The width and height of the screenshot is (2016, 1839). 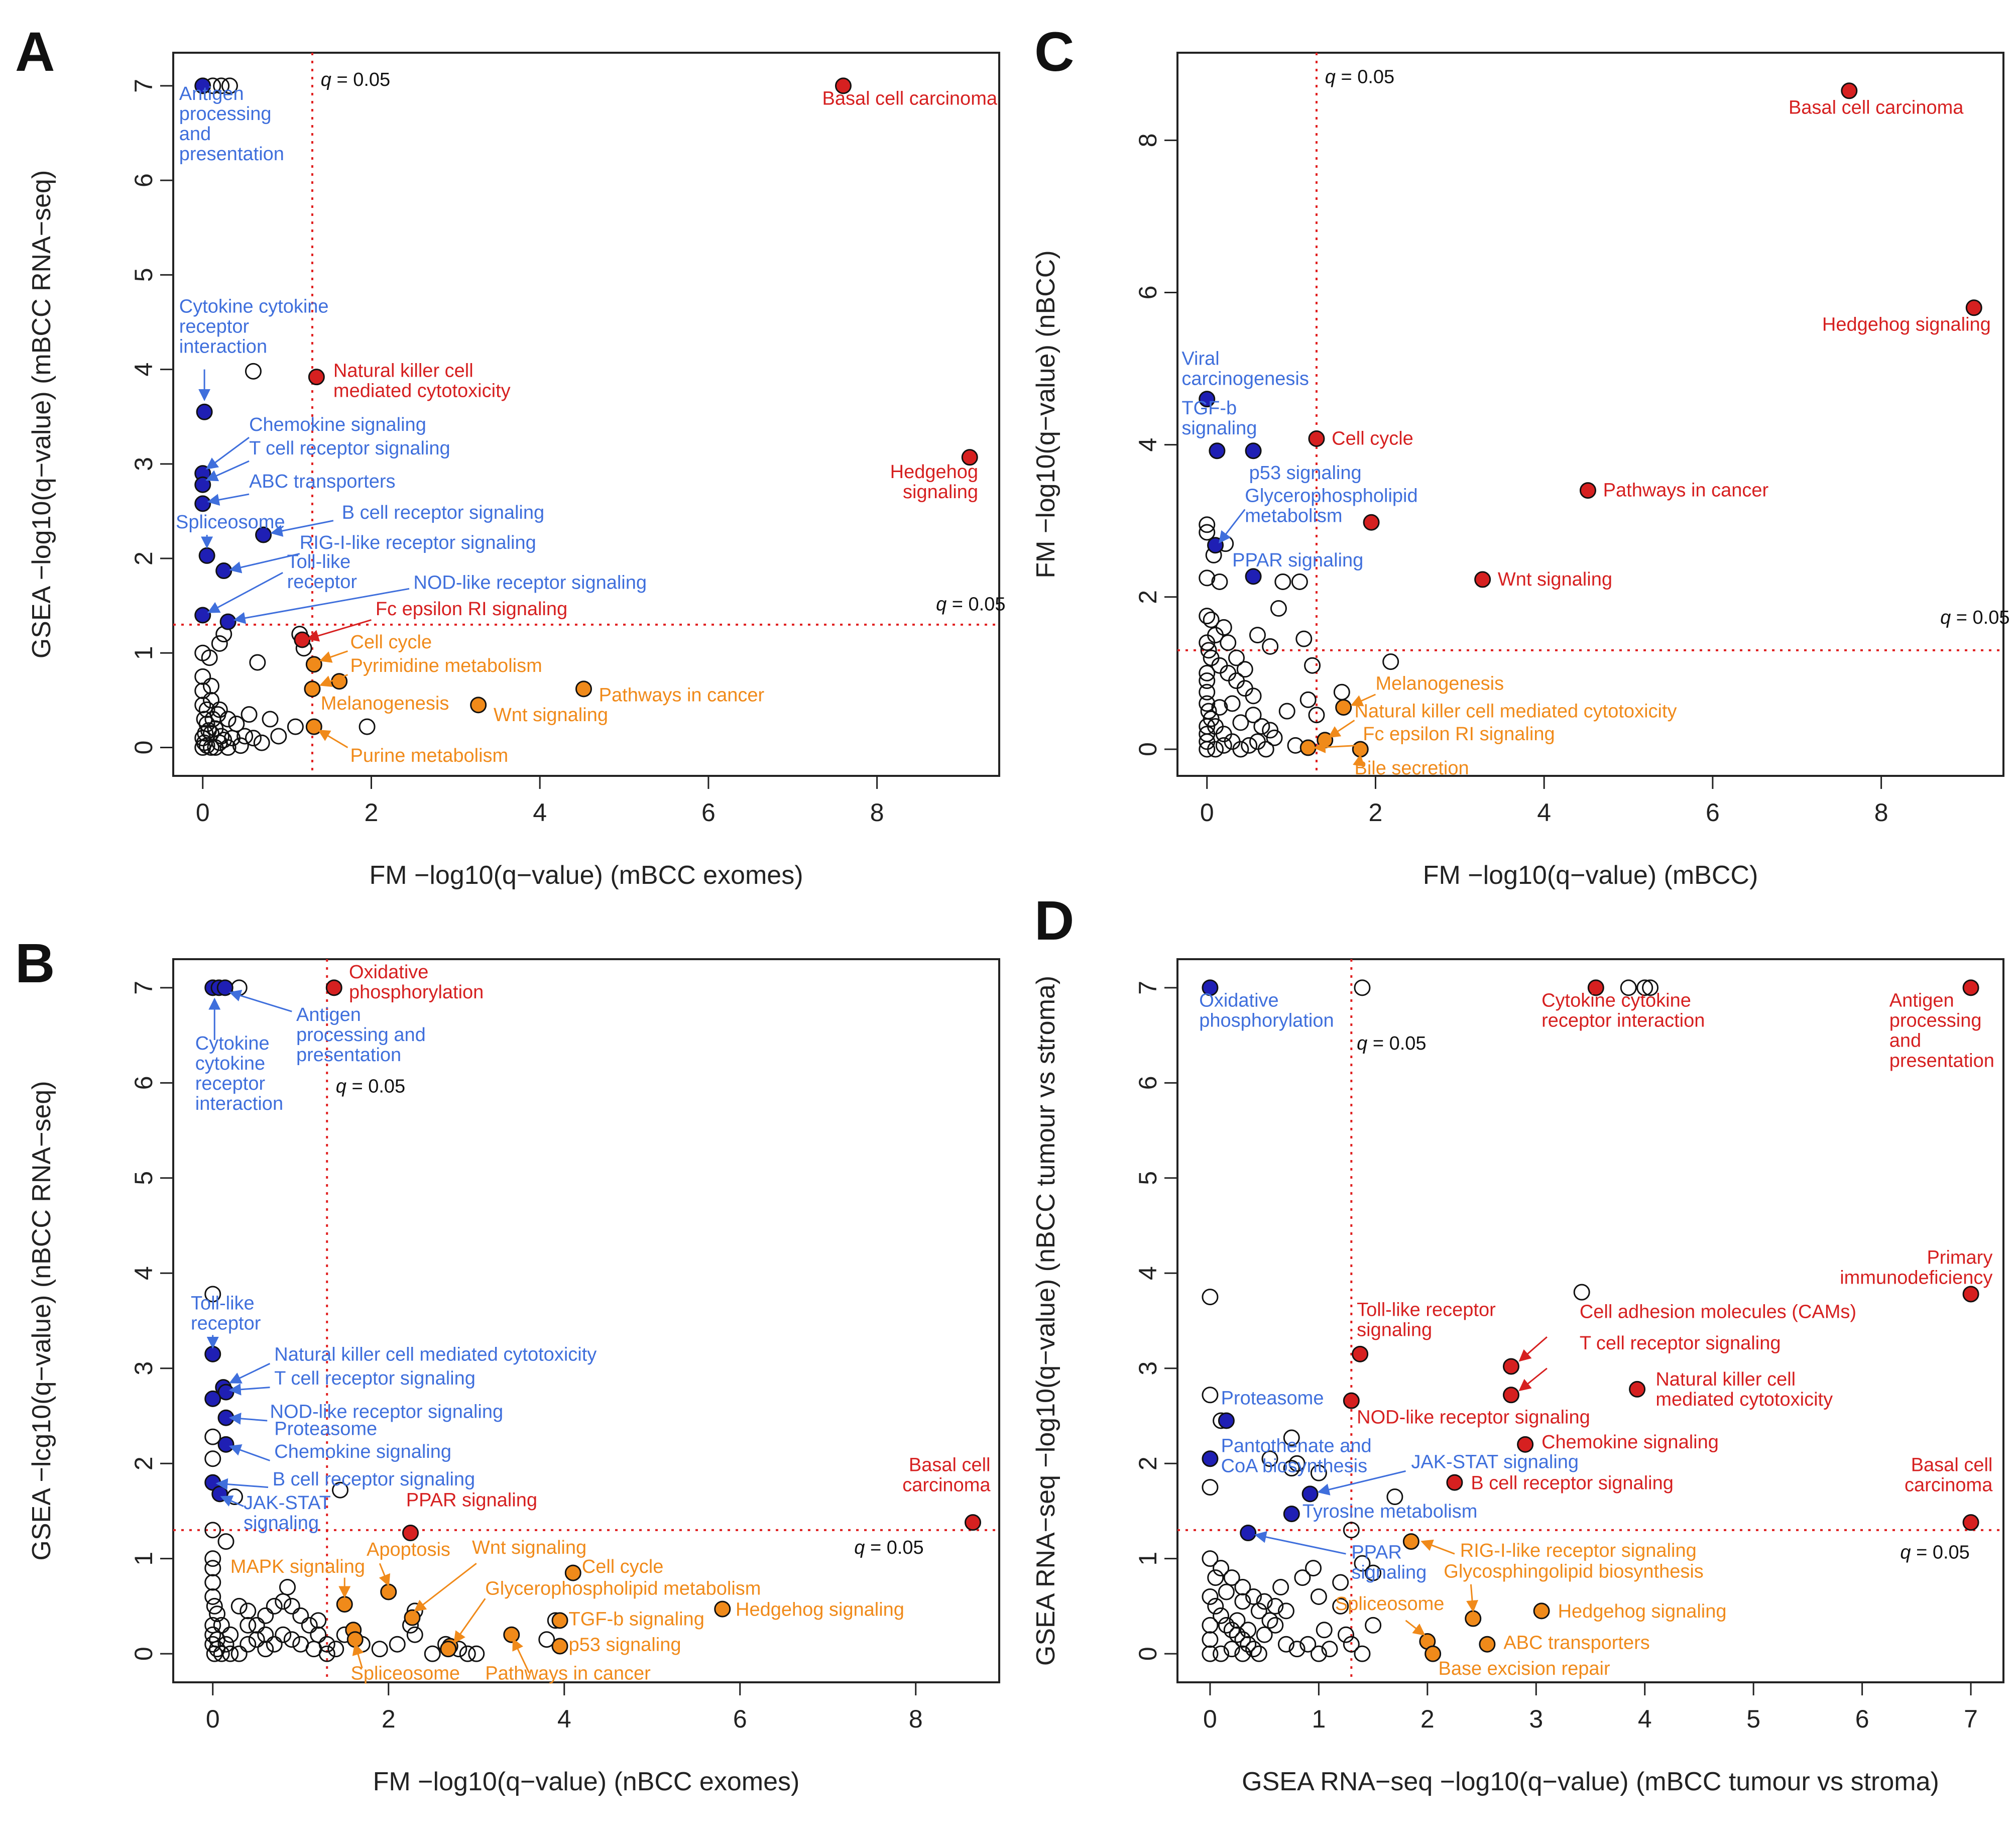 I want to click on y-tick-label-d: 4, so click(x=1148, y=1273).